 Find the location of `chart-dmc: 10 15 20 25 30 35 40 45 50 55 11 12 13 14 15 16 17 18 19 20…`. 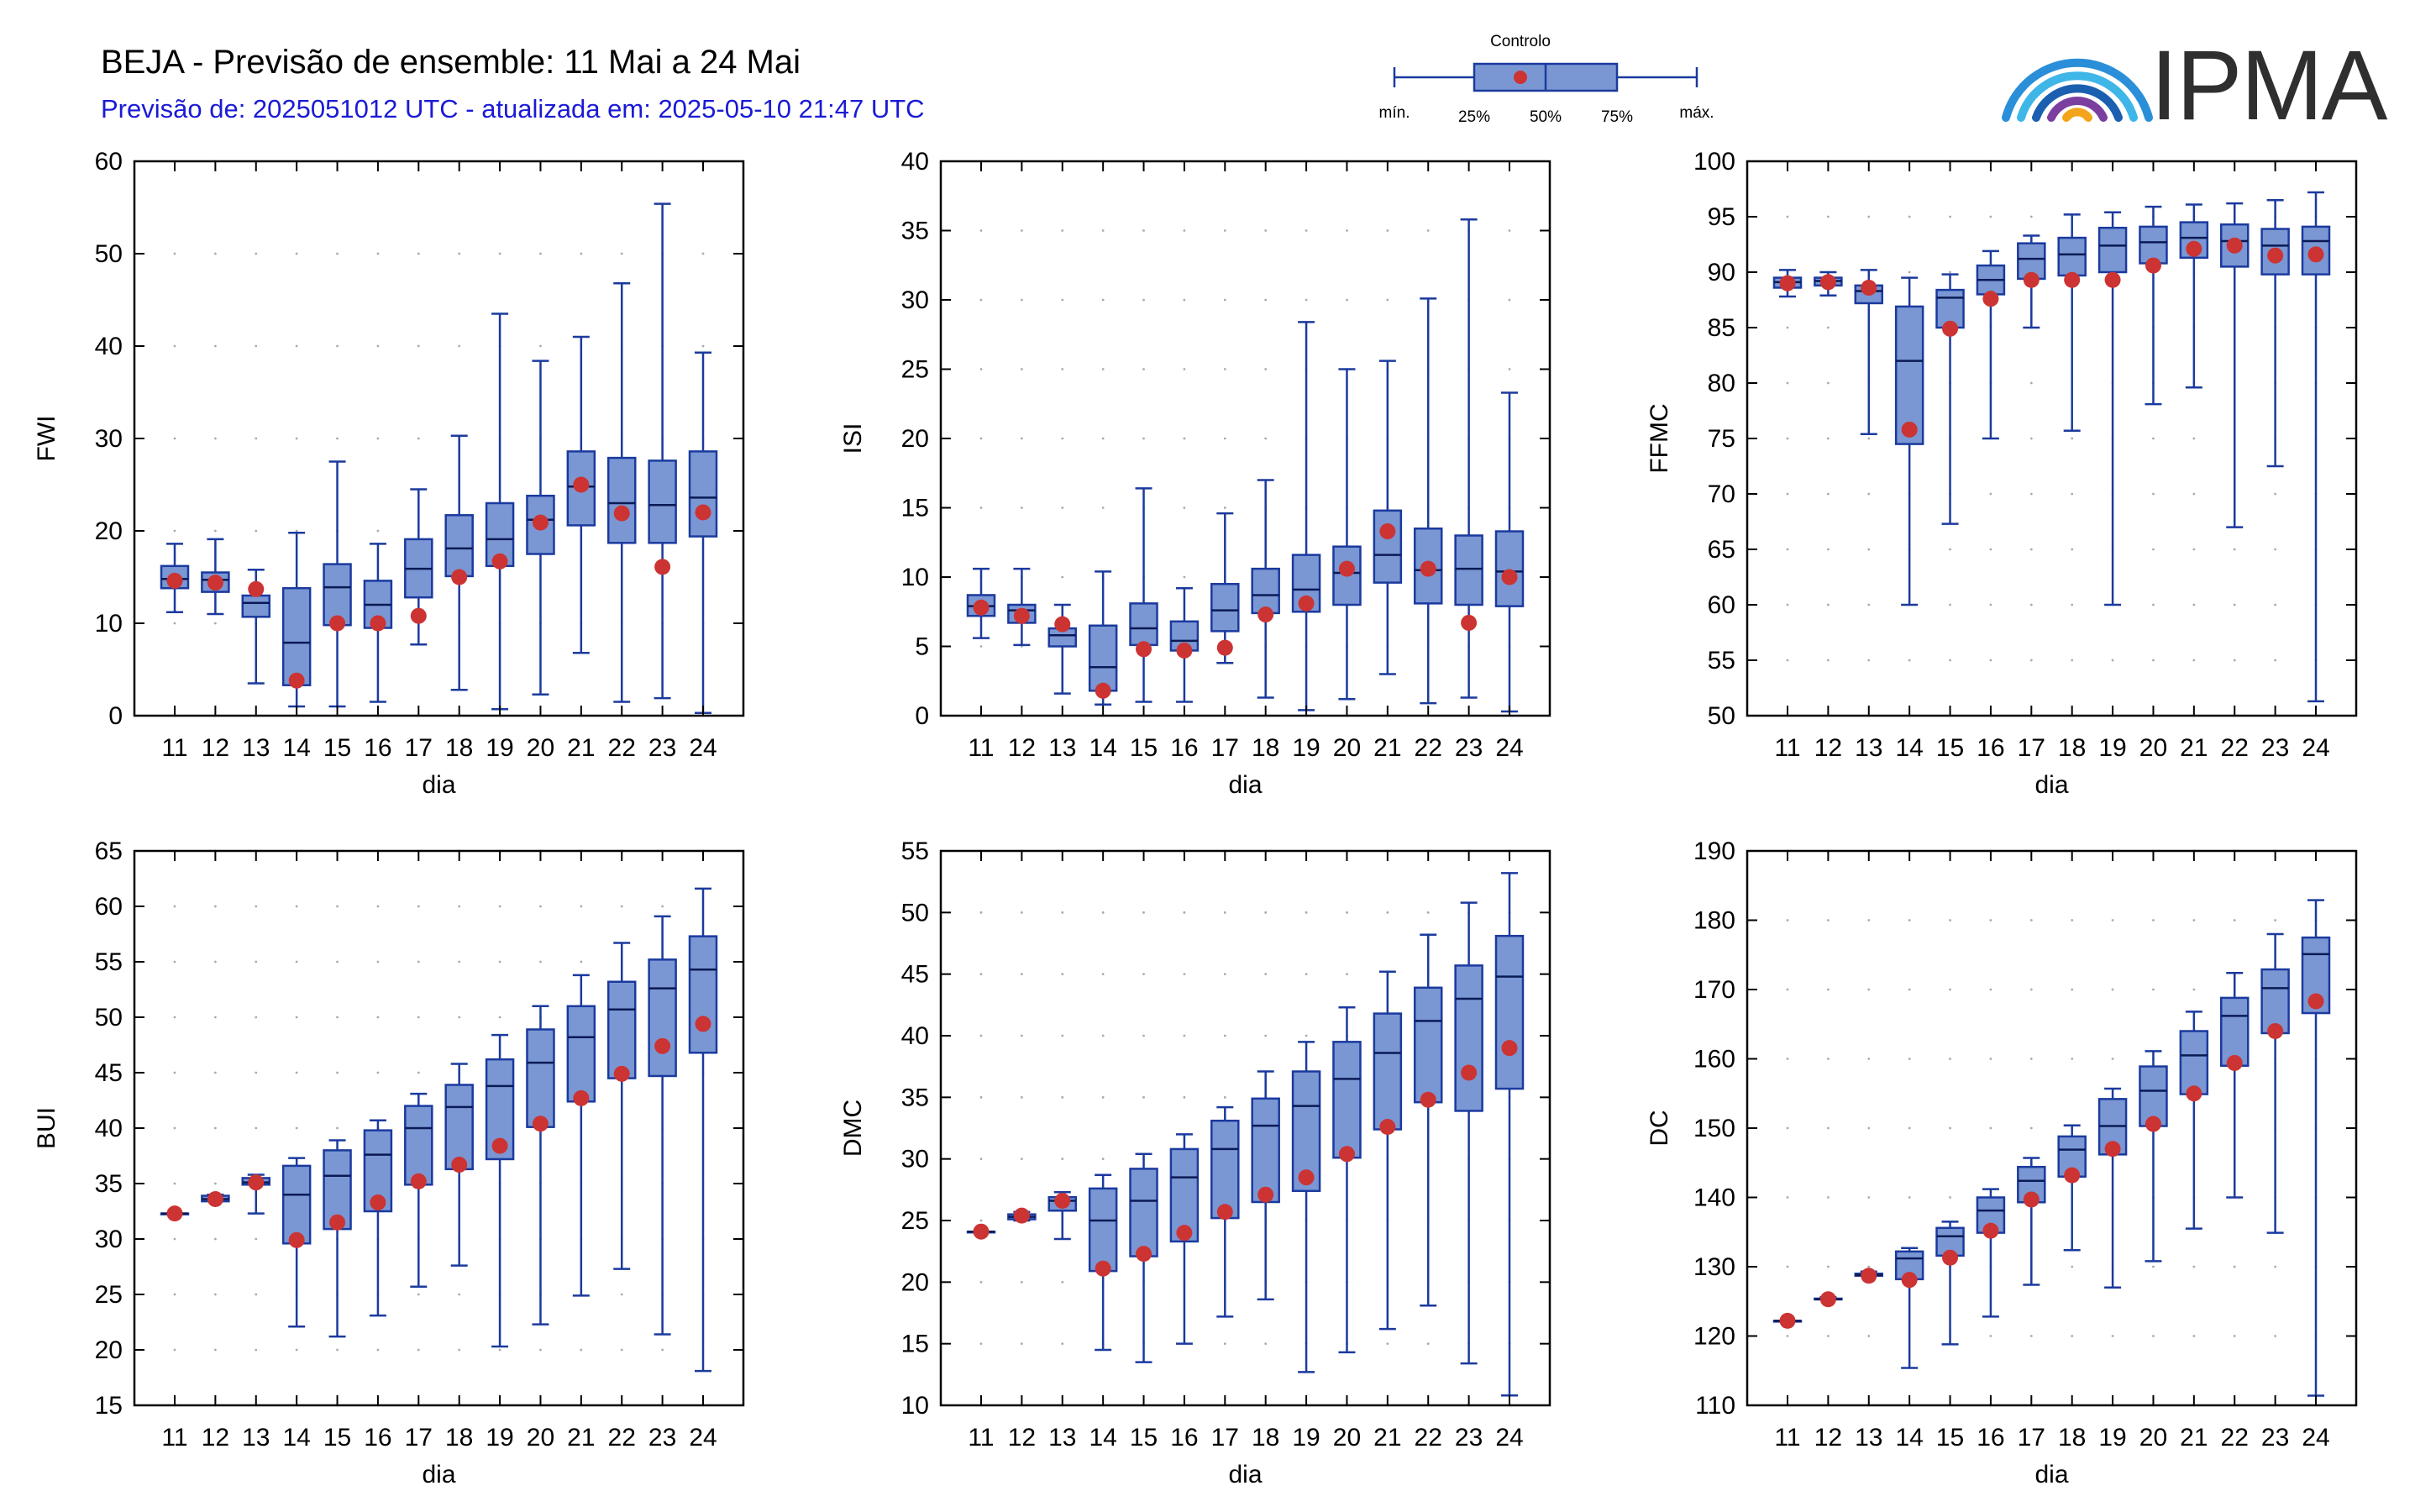

chart-dmc: 10 15 20 25 30 35 40 45 50 55 11 12 13 14 15 16 17 18 19 20… is located at coordinates (1195, 1162).